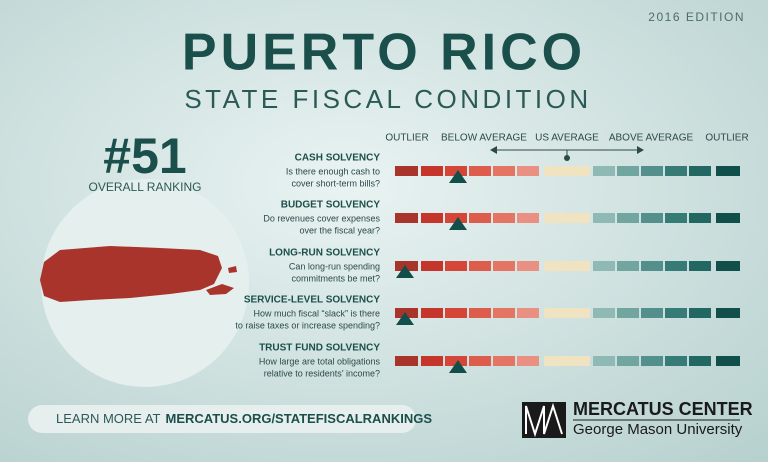 This screenshot has width=768, height=462. What do you see at coordinates (338, 158) in the screenshot?
I see `indicator-title: CASH SOLVENCY` at bounding box center [338, 158].